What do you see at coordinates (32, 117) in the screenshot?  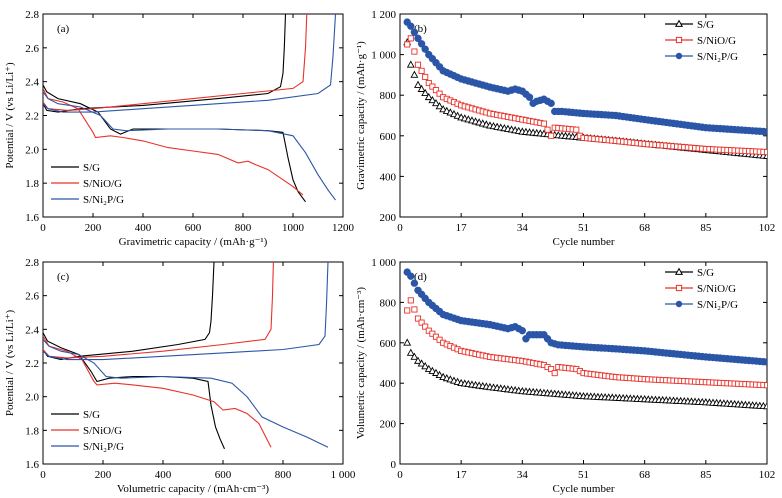 I see `y-tick-label: 2.2` at bounding box center [32, 117].